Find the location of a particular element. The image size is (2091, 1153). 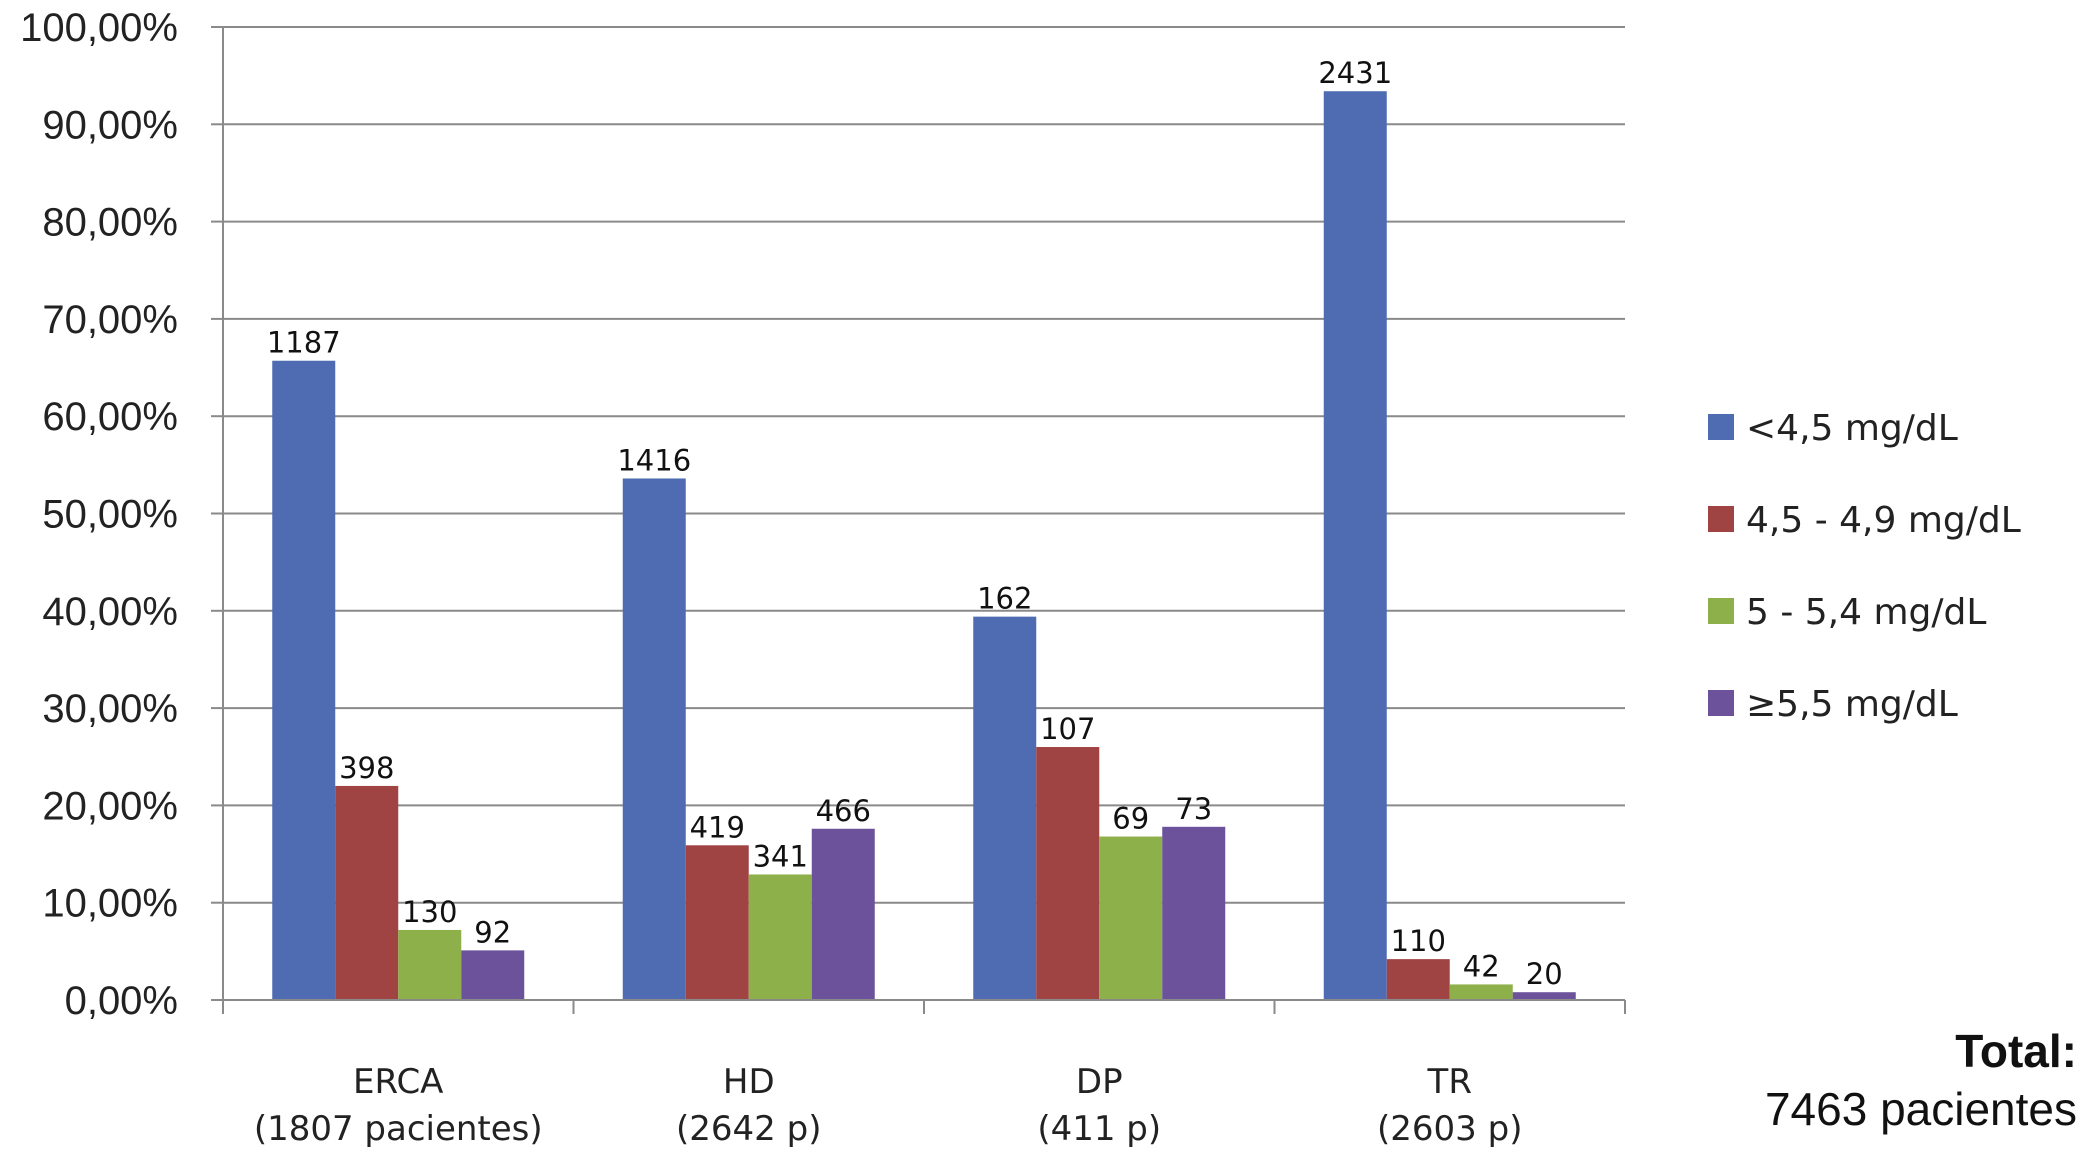

data-label: 162 is located at coordinates (1004, 599).